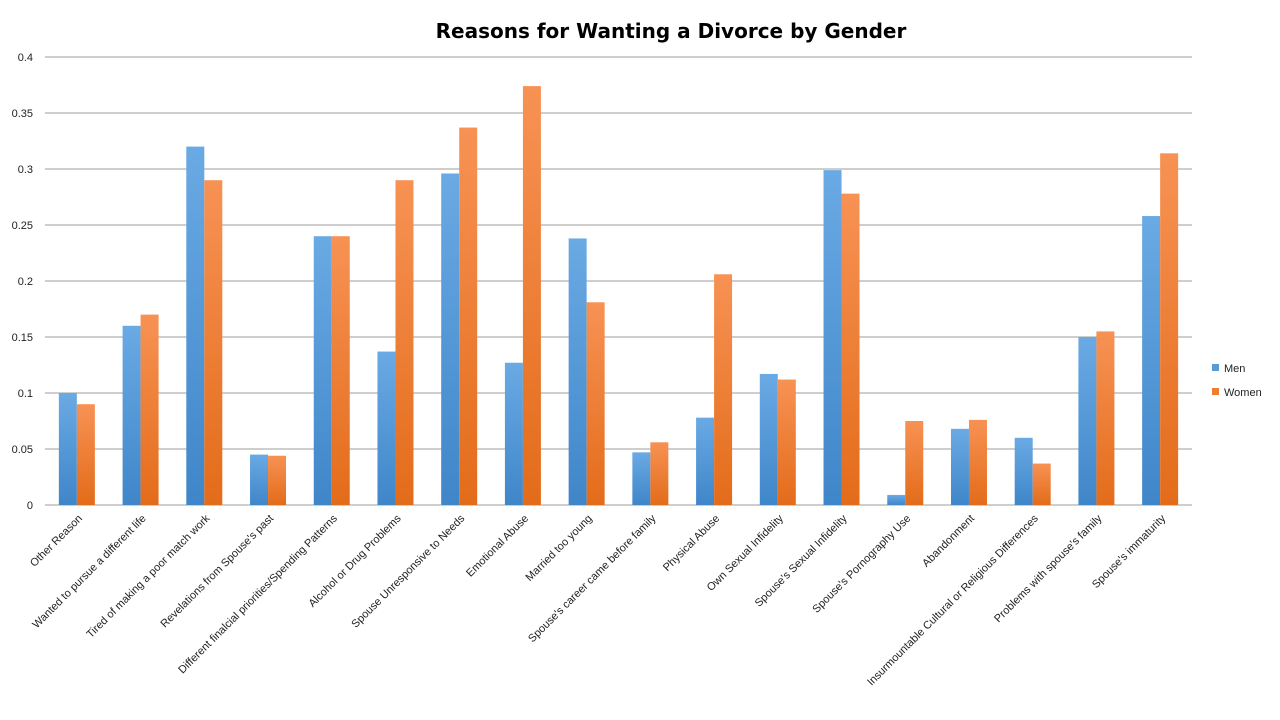 The image size is (1280, 720). What do you see at coordinates (497, 546) in the screenshot?
I see `x-category-label: Emotional Abuse` at bounding box center [497, 546].